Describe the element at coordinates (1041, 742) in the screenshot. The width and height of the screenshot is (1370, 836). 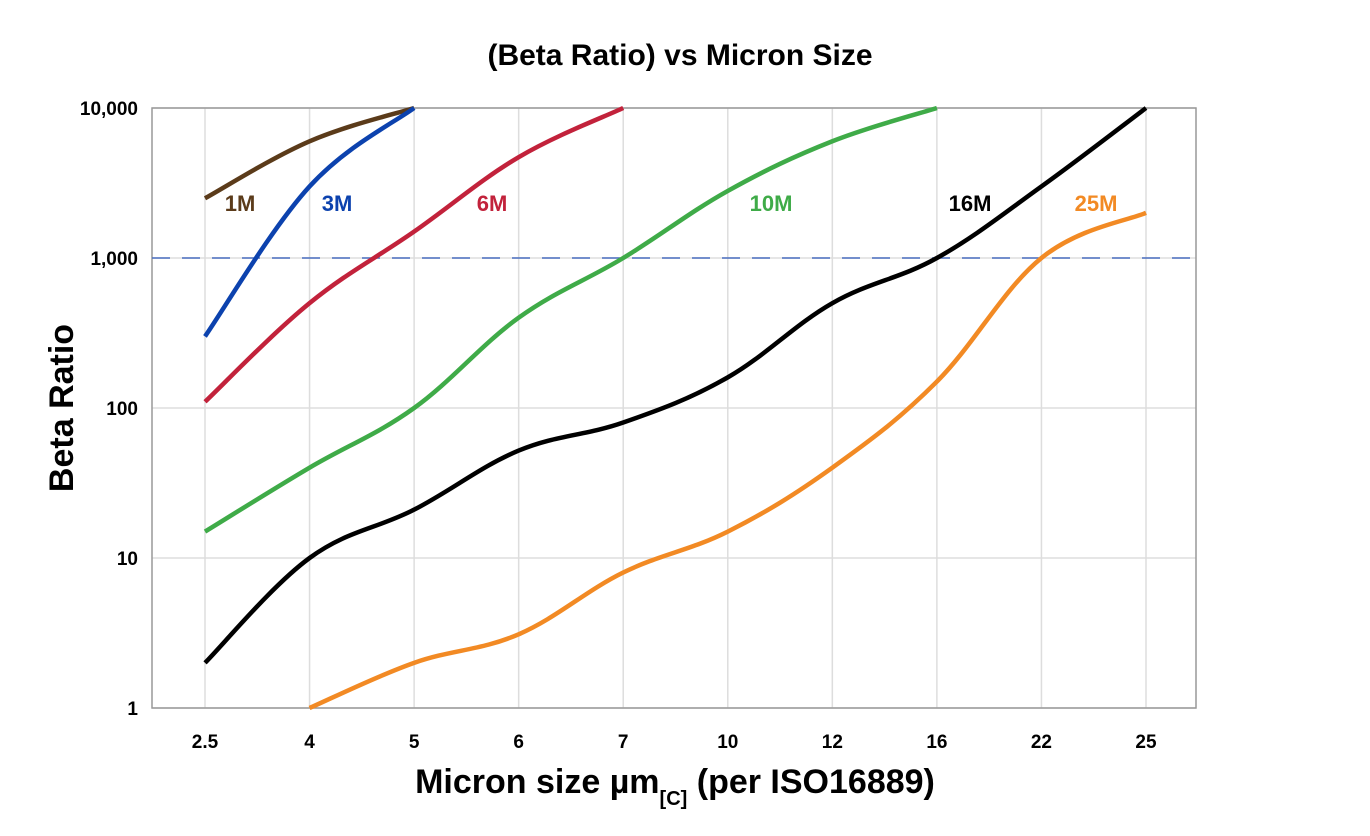
I see `x-tick-label: 22` at that location.